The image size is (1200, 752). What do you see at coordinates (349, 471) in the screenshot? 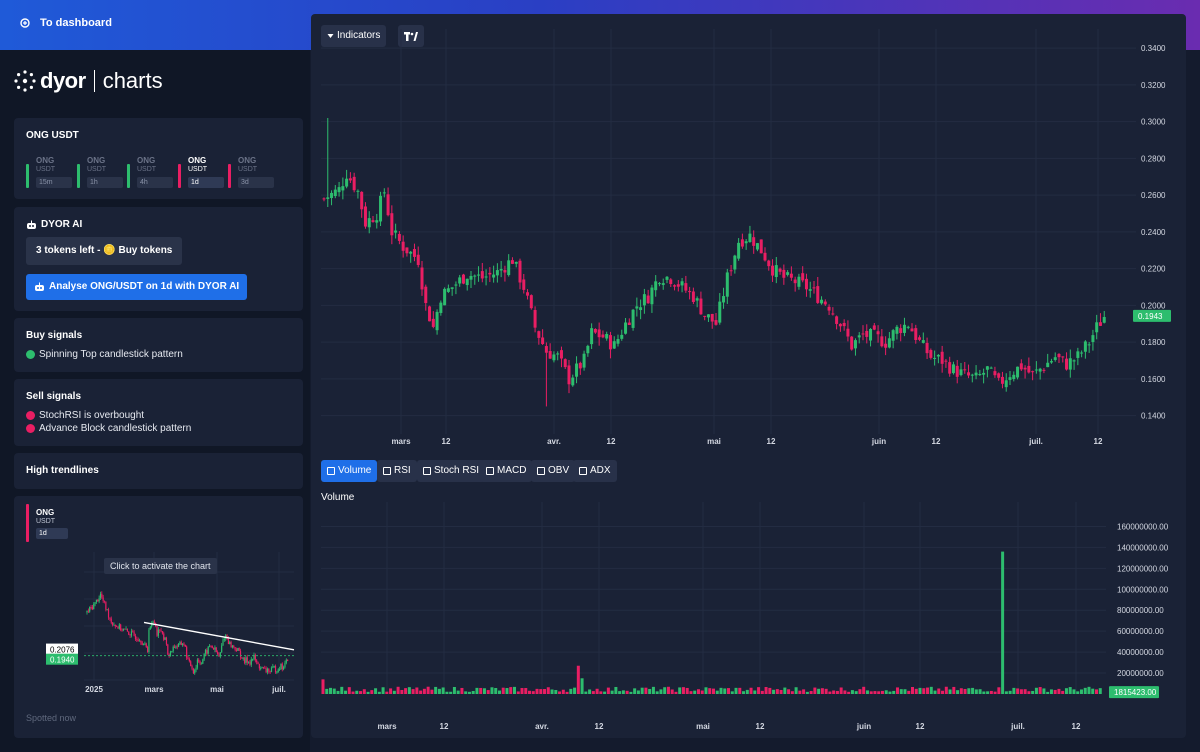
I see `indicator-tab-volume: Volume` at bounding box center [349, 471].